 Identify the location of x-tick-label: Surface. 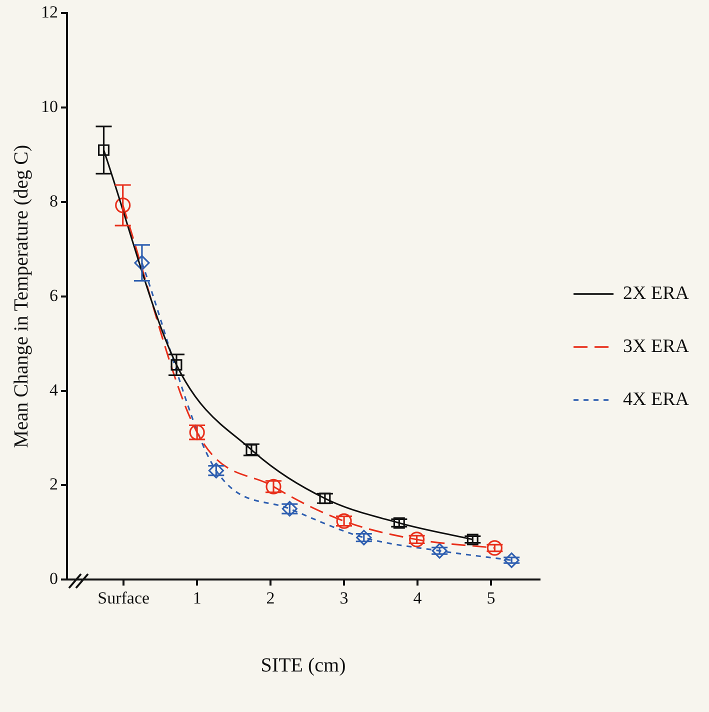
(124, 598).